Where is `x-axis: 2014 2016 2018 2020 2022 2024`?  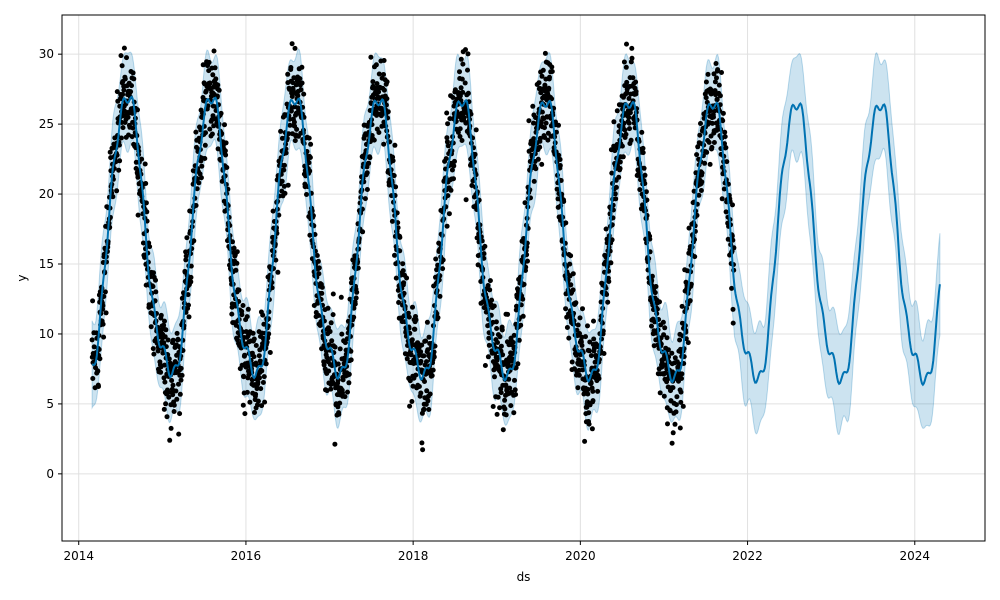
x-axis: 2014 2016 2018 2020 2022 2024 is located at coordinates (496, 552).